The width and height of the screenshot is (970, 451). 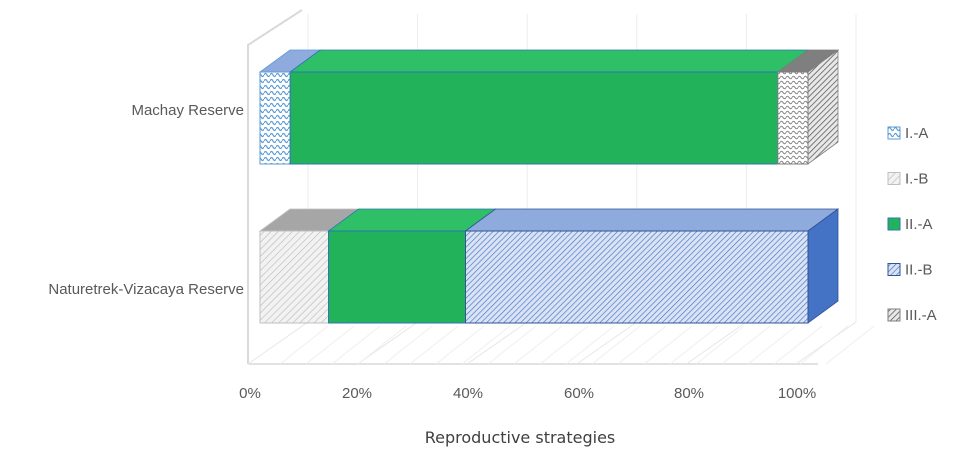 I want to click on legend: I.-A I.-B II.-A II.-B III.-A, so click(x=912, y=224).